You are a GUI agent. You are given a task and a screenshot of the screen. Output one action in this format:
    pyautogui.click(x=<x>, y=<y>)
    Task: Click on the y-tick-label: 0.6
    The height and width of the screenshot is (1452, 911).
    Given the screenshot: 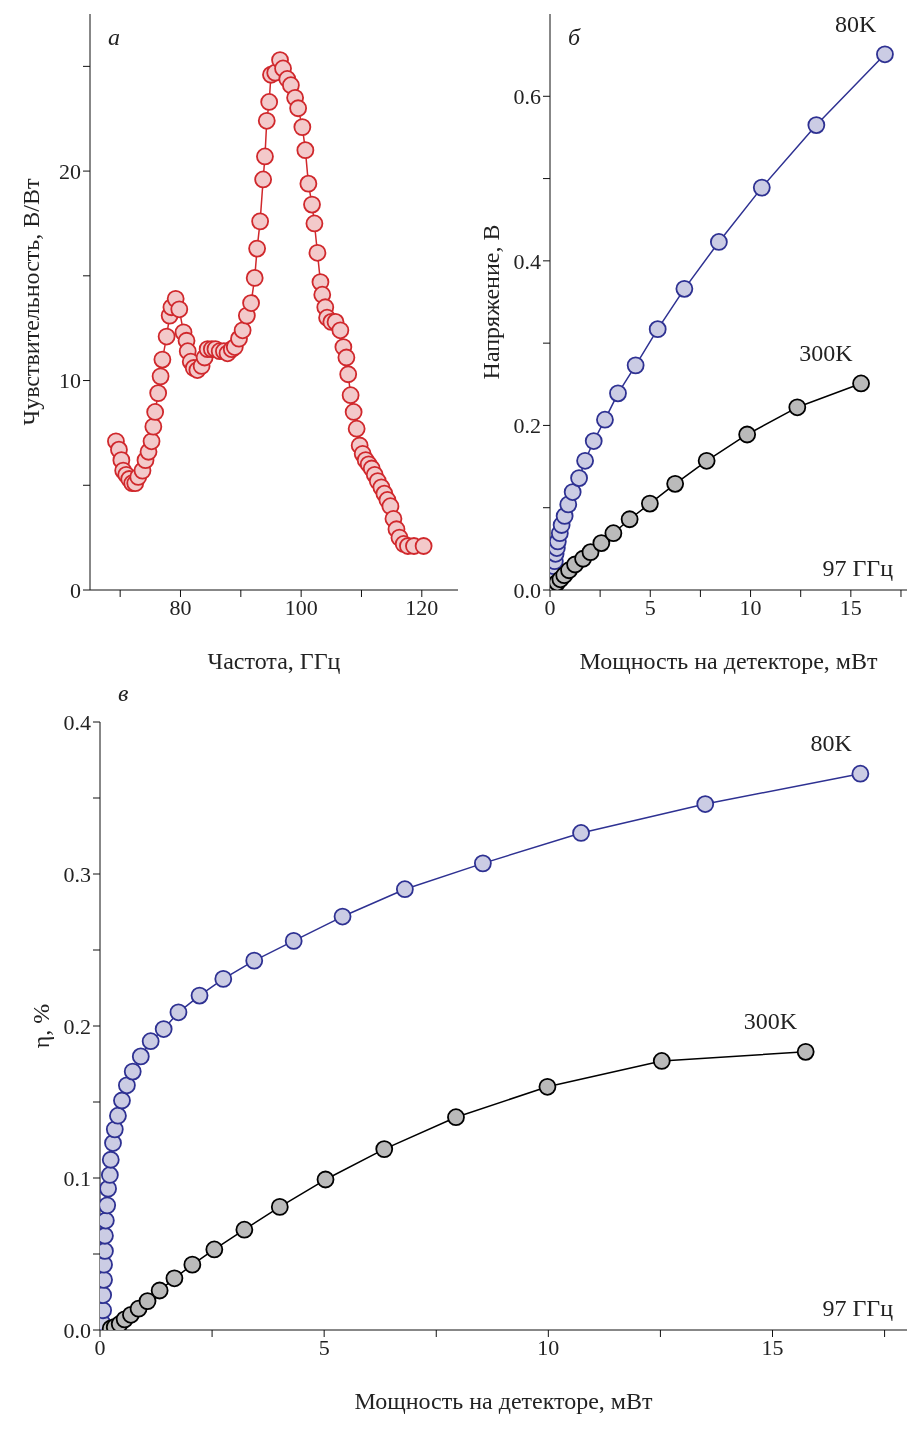 What is the action you would take?
    pyautogui.click(x=527, y=97)
    